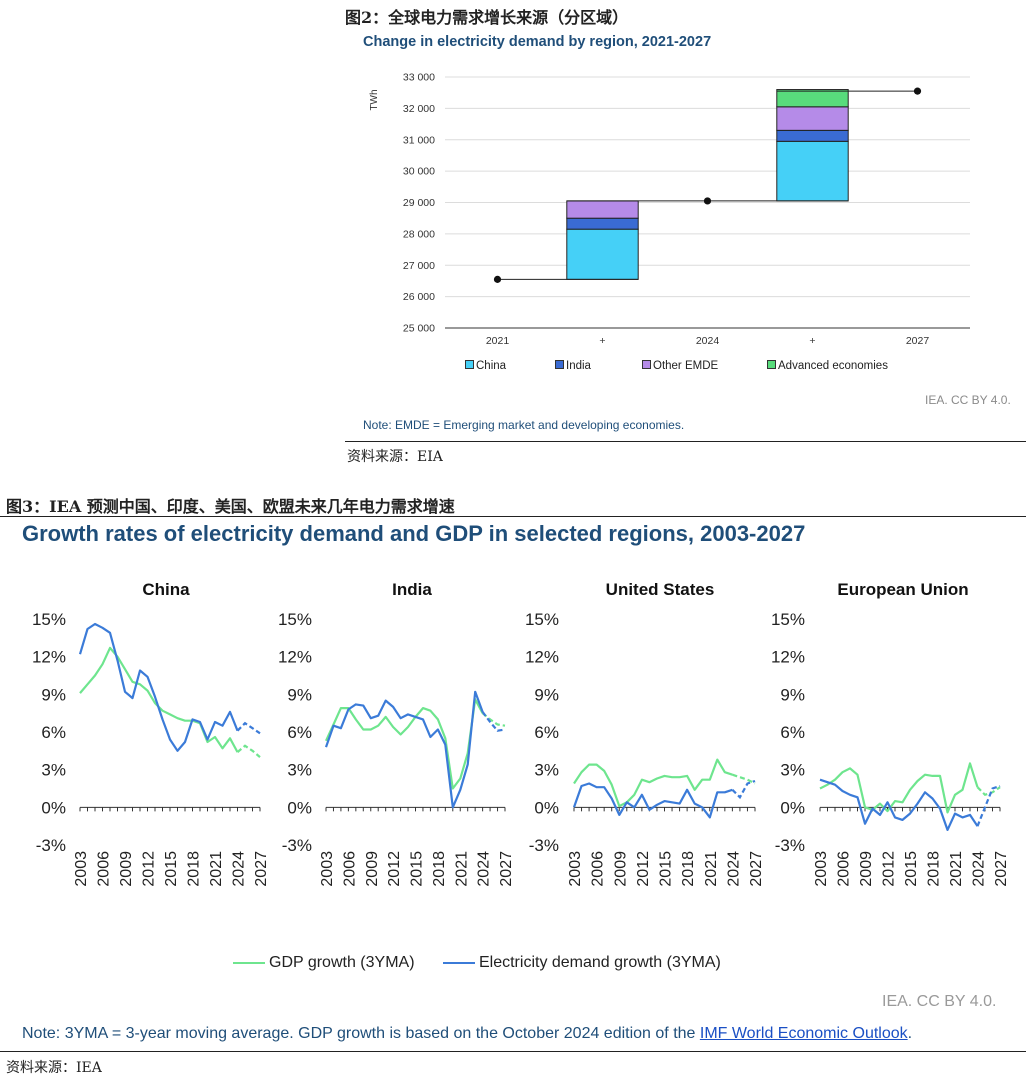  I want to click on bar-china, so click(602, 254).